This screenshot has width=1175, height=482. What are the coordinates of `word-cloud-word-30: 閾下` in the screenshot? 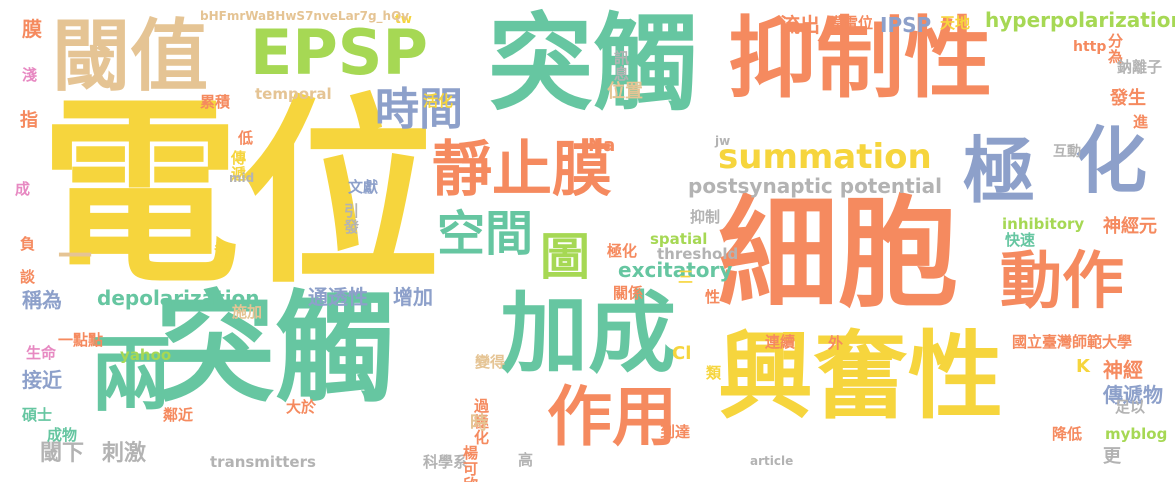 It's located at (62, 453).